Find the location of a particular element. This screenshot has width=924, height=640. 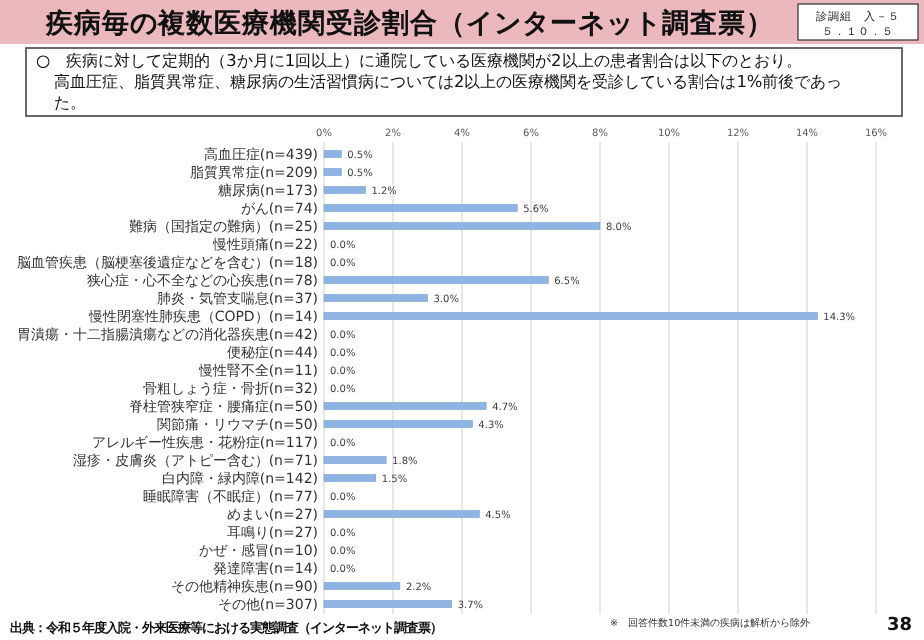

chart-subtitle: ○ 疾病に対して定期的（3か月に1回以上）に通院している医療機関が2以上の患者割合は以下のとおり。高血圧症、脂質異常症、糖尿病の生活習慣病については2以上の医療機関を受診している割合は1%前後であった。 is located at coordinates (439, 81).